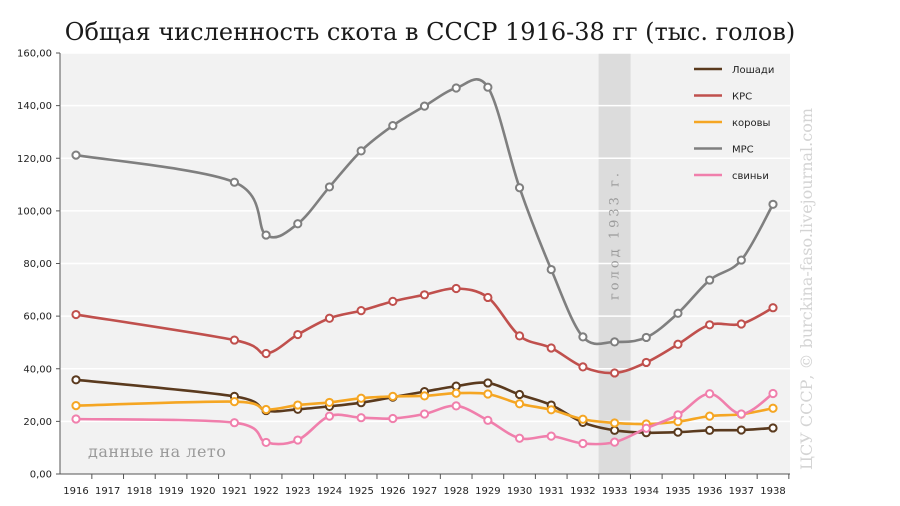 The width and height of the screenshot is (900, 506). What do you see at coordinates (646, 491) in the screenshot?
I see `x-tick-label: 1934` at bounding box center [646, 491].